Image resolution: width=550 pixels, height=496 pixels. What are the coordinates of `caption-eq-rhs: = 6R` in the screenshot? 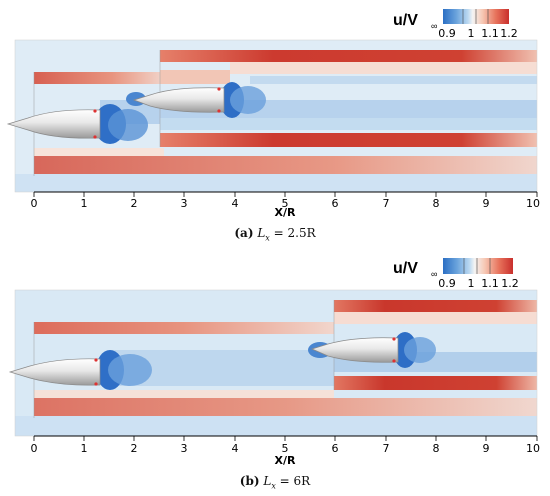 It's located at (295, 481).